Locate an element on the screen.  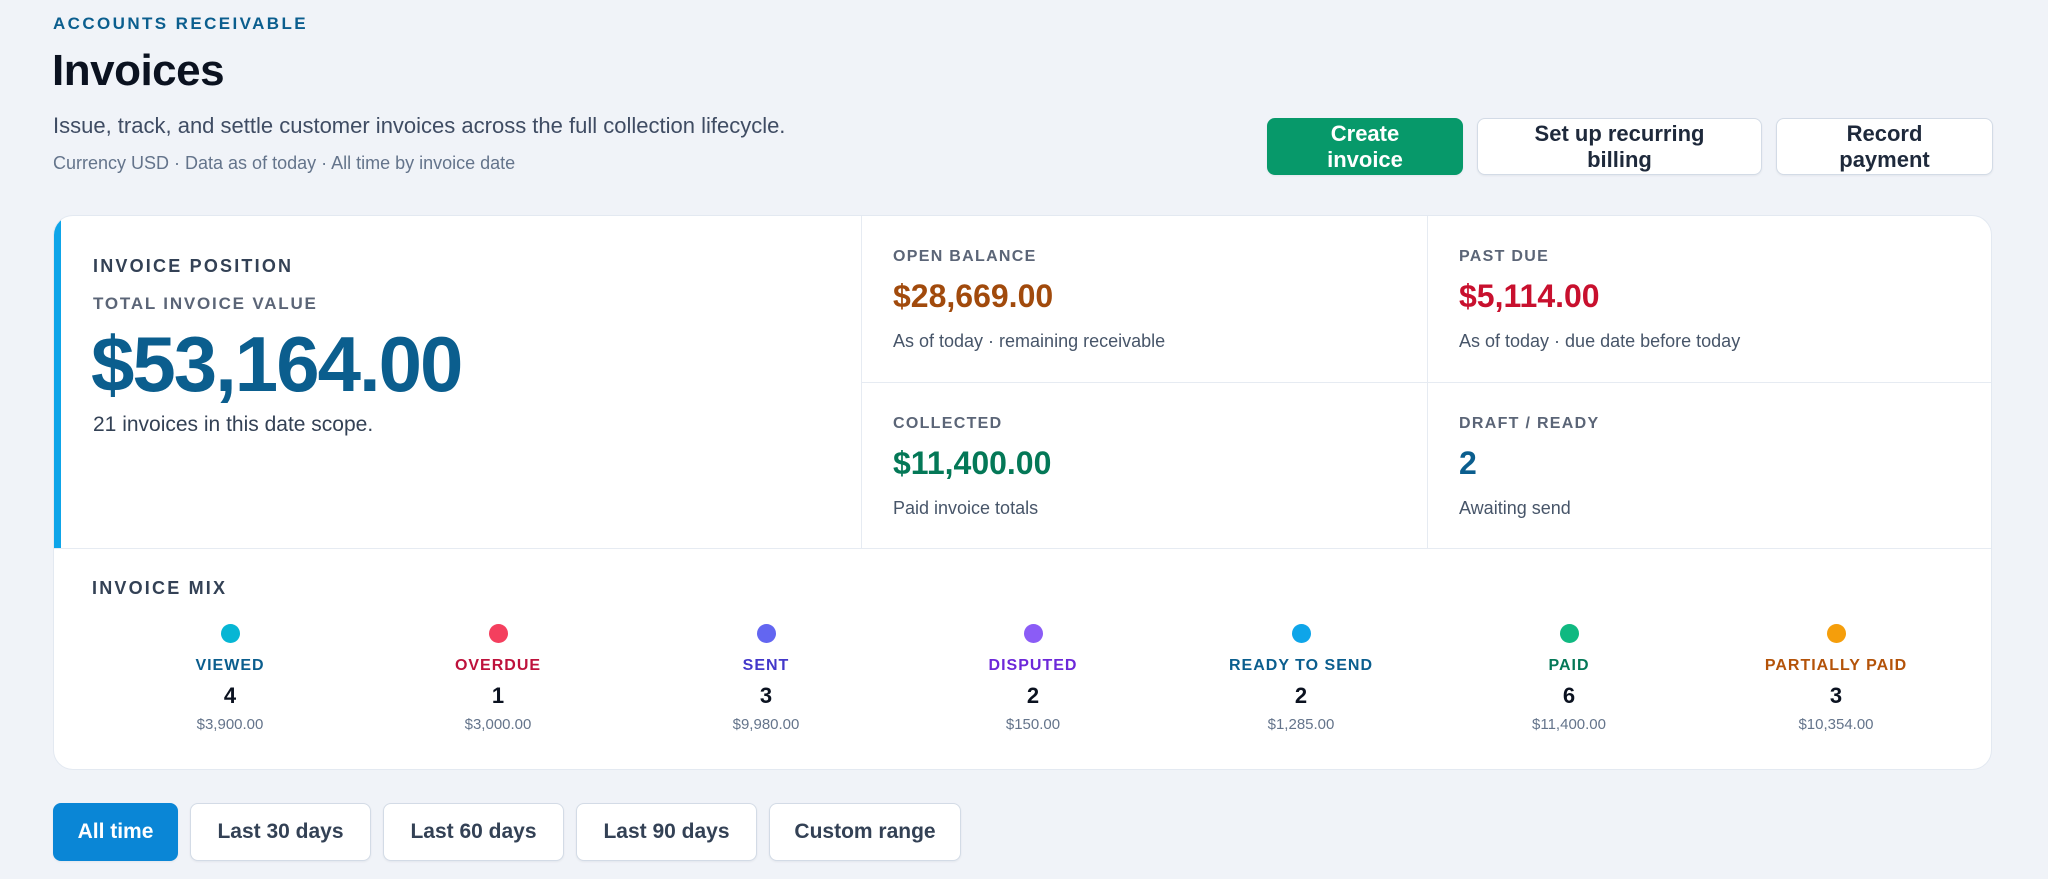
stat-description: As of today · remaining receivable is located at coordinates (1029, 341).